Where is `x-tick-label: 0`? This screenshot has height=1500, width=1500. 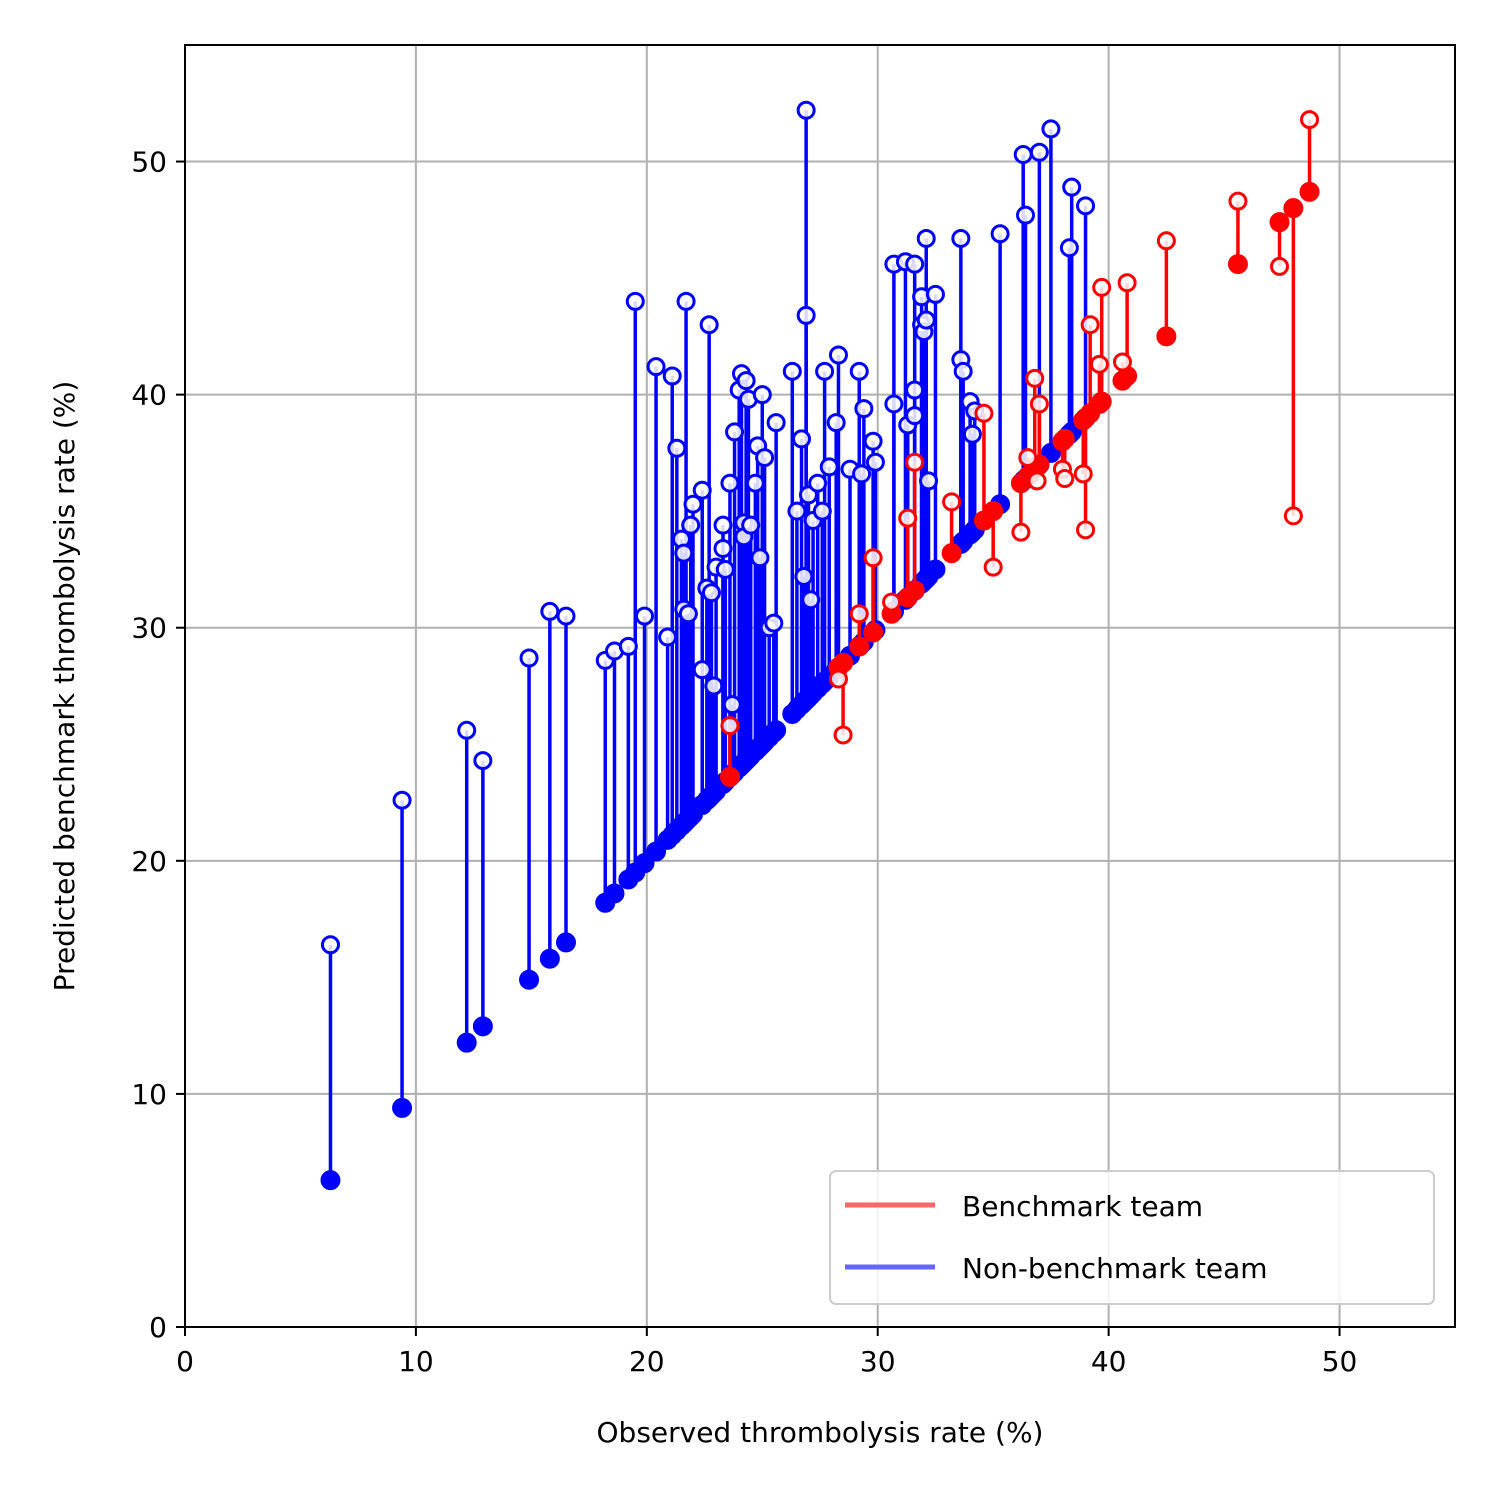 x-tick-label: 0 is located at coordinates (185, 1361).